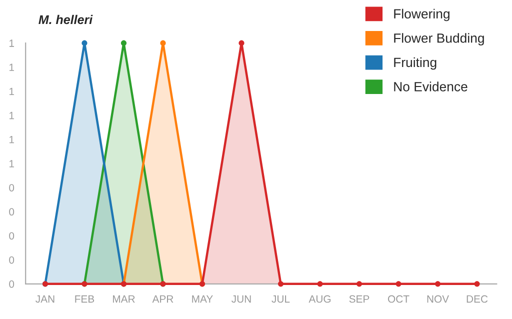  I want to click on legend-label: No Evidence, so click(431, 87).